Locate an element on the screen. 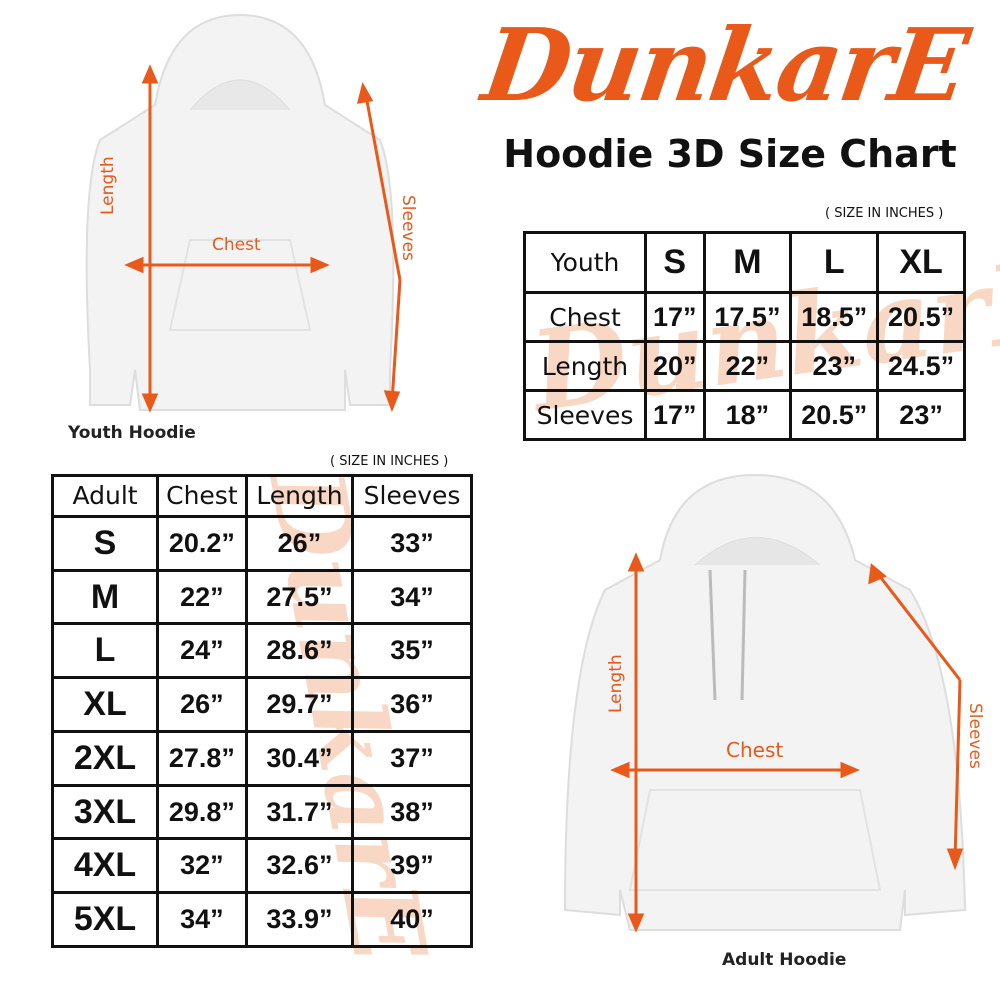 The height and width of the screenshot is (1000, 1000). table-cell: 38” is located at coordinates (412, 812).